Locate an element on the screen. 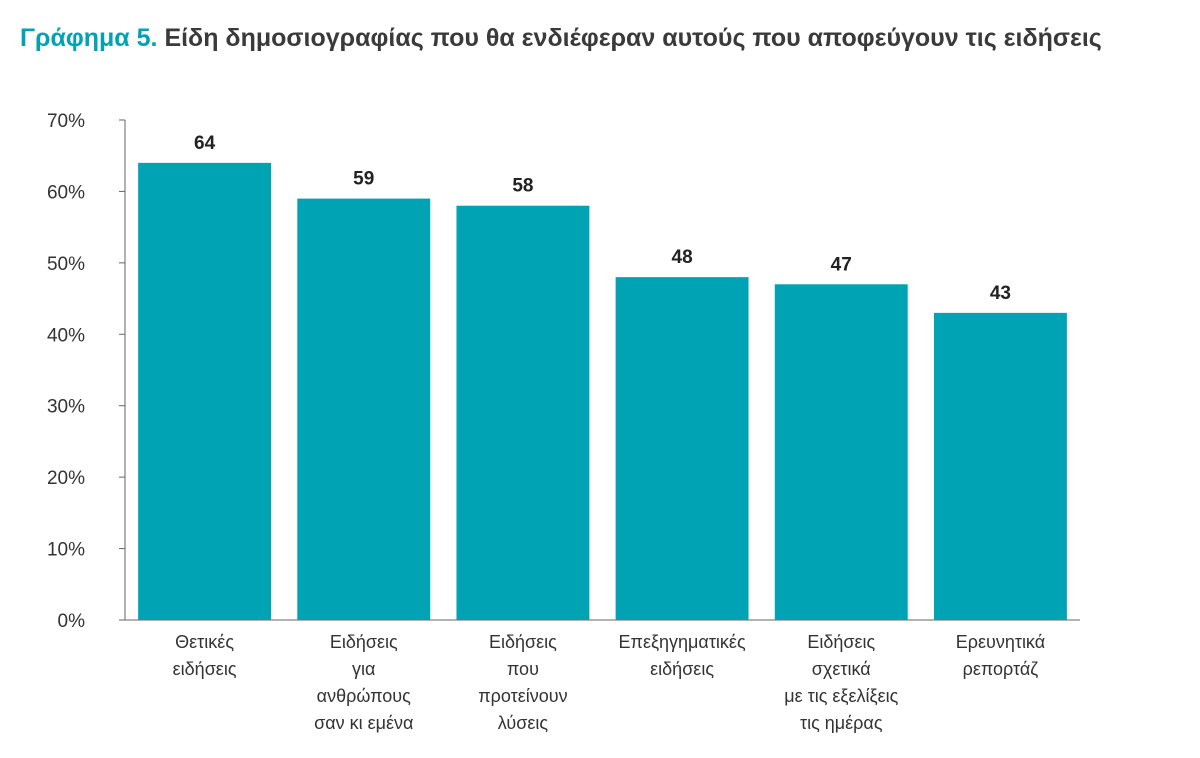 The height and width of the screenshot is (758, 1200). y-tick-label: 70% is located at coordinates (66, 121).